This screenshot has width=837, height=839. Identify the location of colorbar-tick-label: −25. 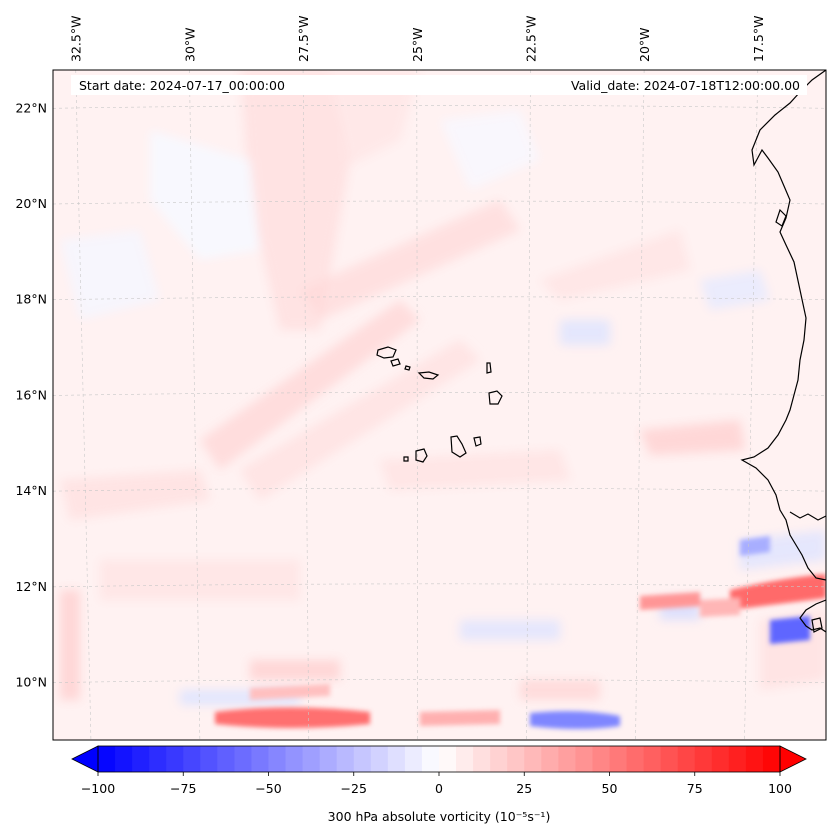
(354, 788).